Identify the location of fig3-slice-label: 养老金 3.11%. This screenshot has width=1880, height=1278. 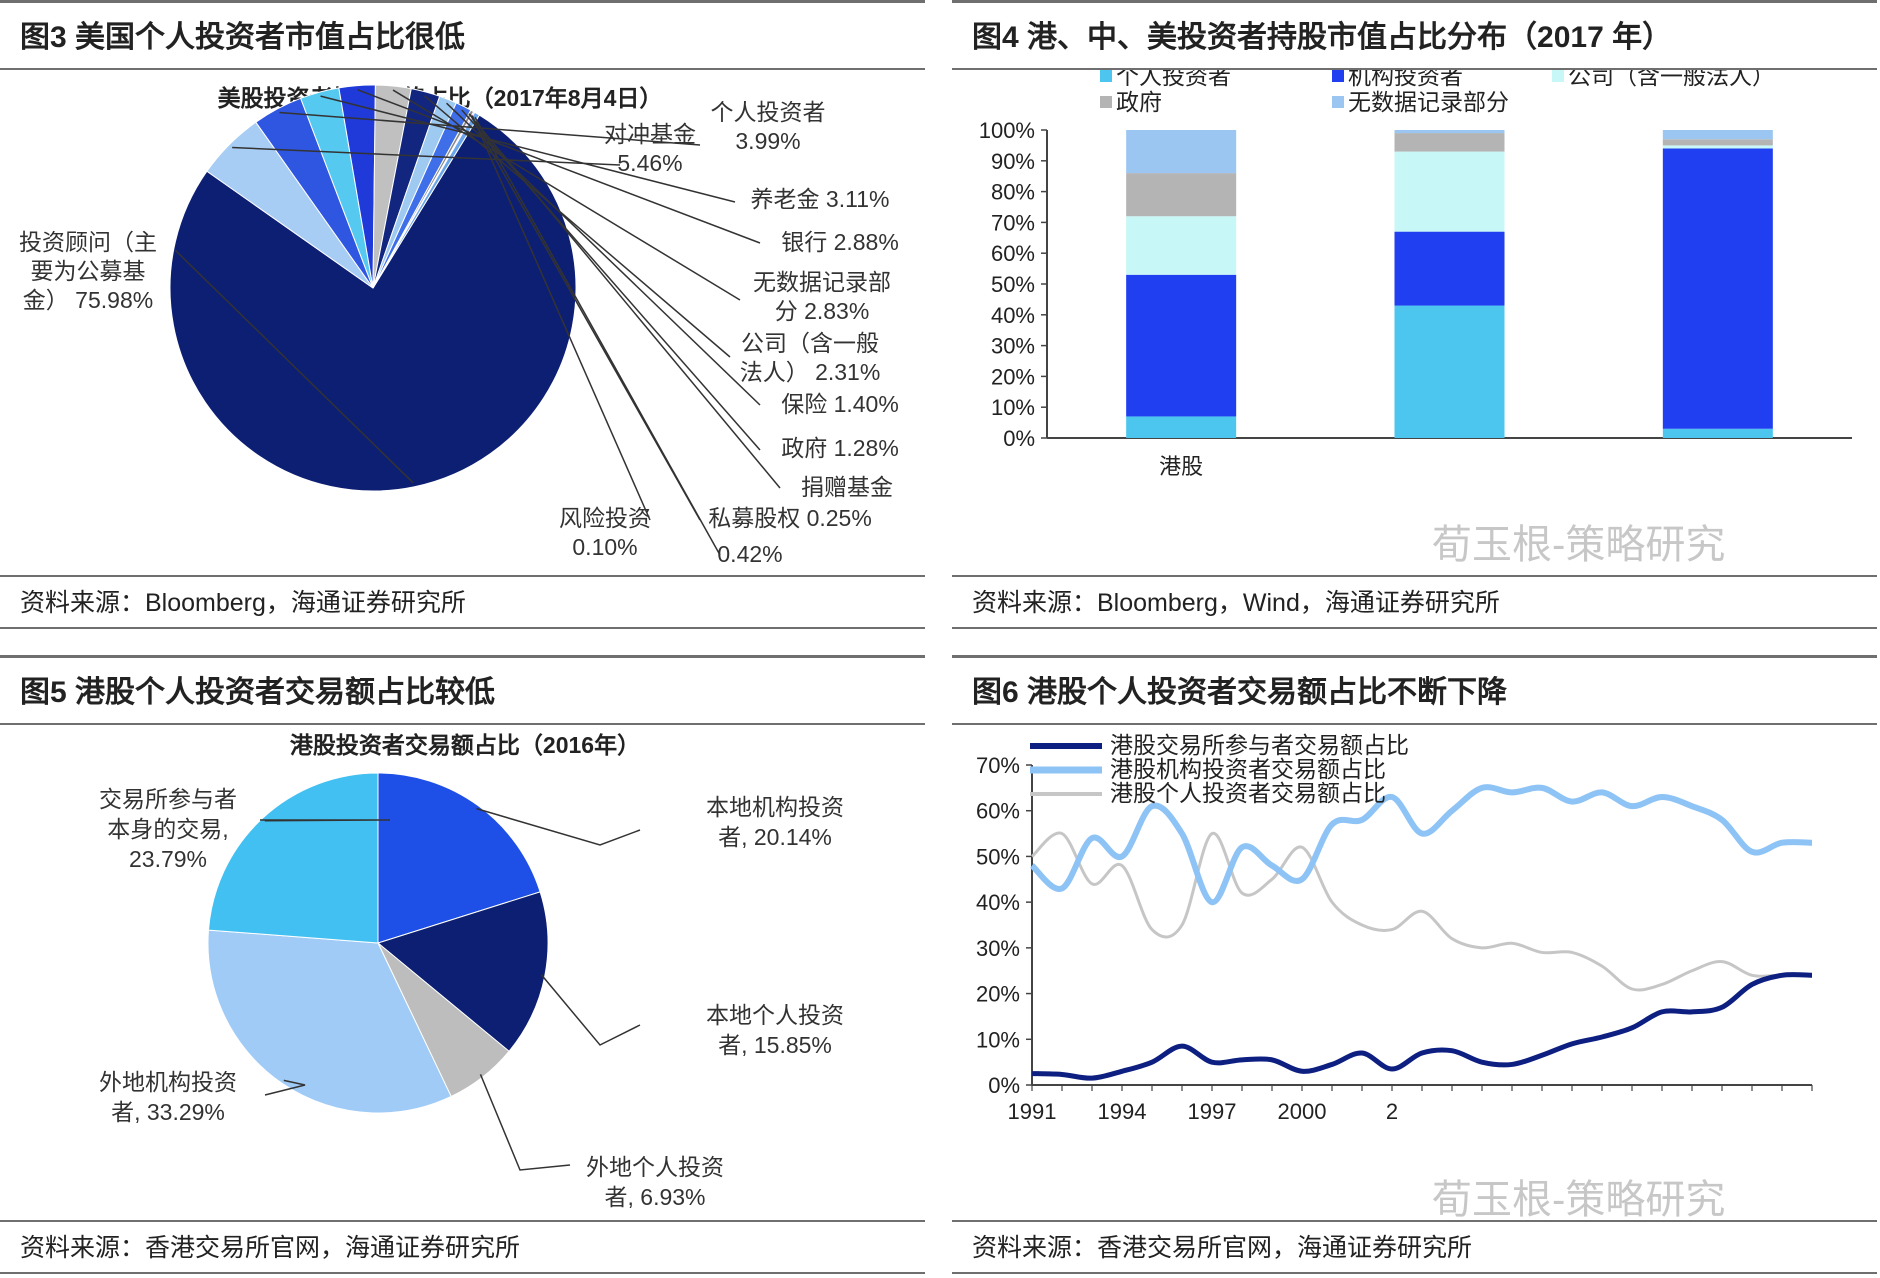
(820, 199).